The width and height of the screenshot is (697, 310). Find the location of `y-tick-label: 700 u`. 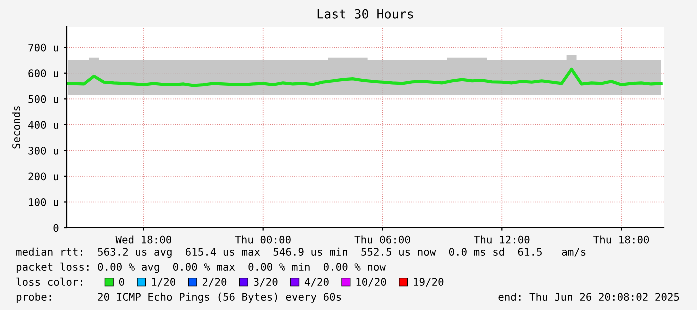

y-tick-label: 700 u is located at coordinates (43, 48).